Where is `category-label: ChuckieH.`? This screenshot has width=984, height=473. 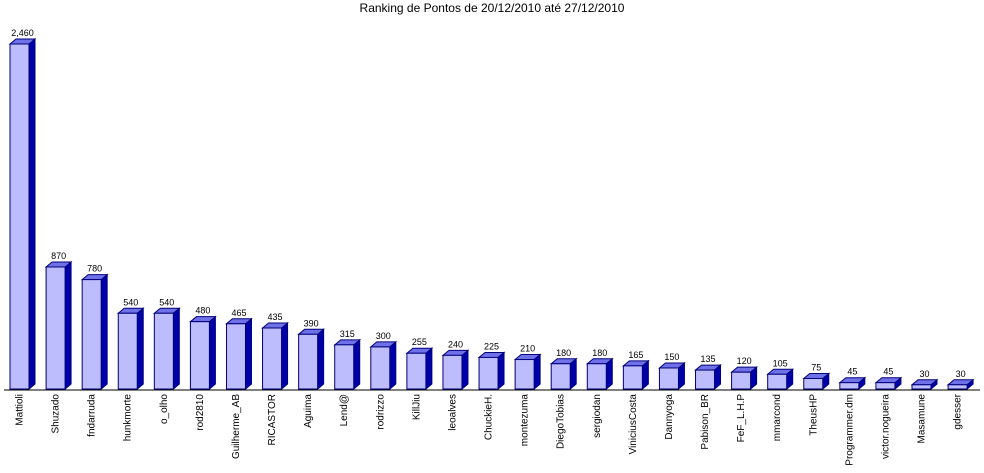 category-label: ChuckieH. is located at coordinates (489, 417).